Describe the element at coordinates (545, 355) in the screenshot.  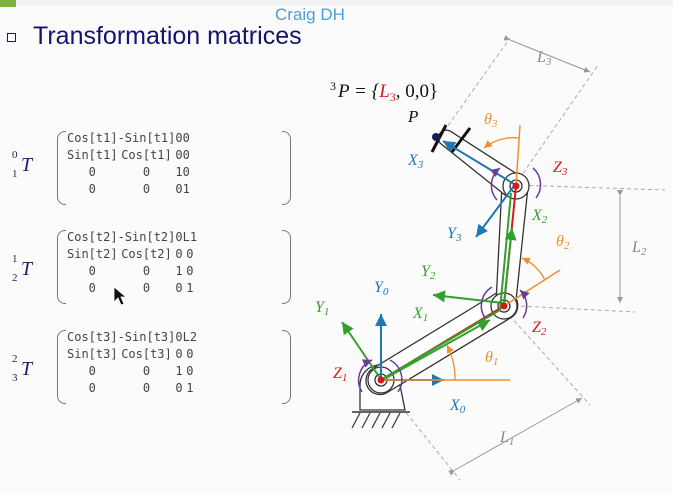
I see `guide-line` at that location.